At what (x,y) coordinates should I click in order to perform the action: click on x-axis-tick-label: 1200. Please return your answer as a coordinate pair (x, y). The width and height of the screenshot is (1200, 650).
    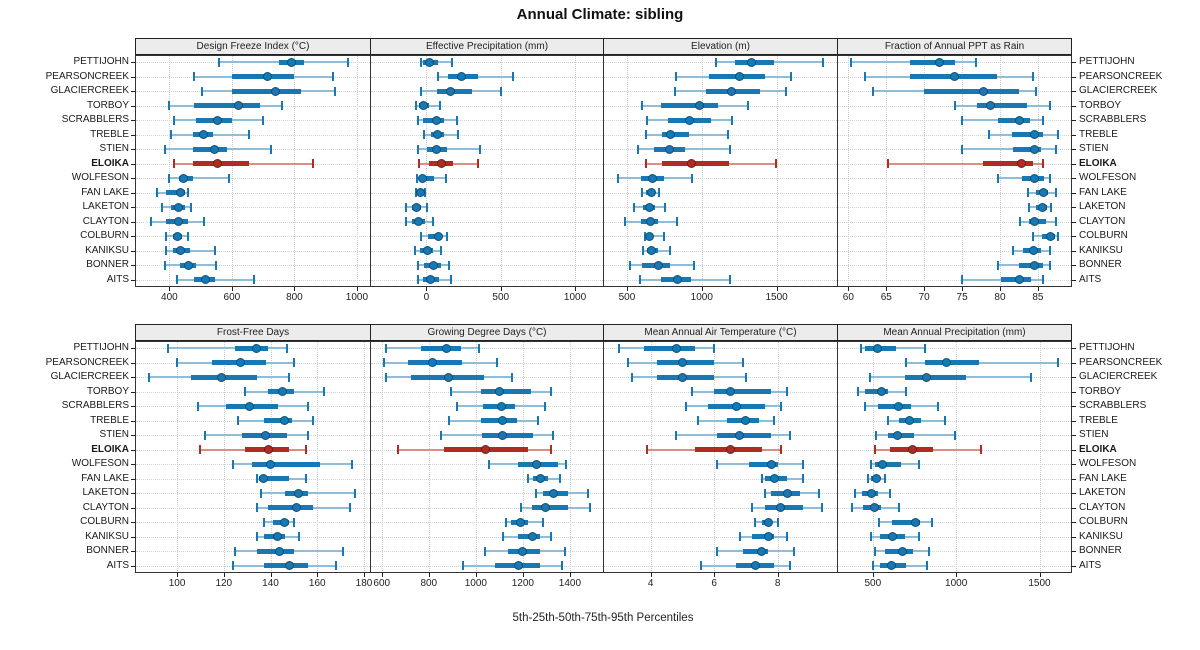
    Looking at the image, I should click on (522, 583).